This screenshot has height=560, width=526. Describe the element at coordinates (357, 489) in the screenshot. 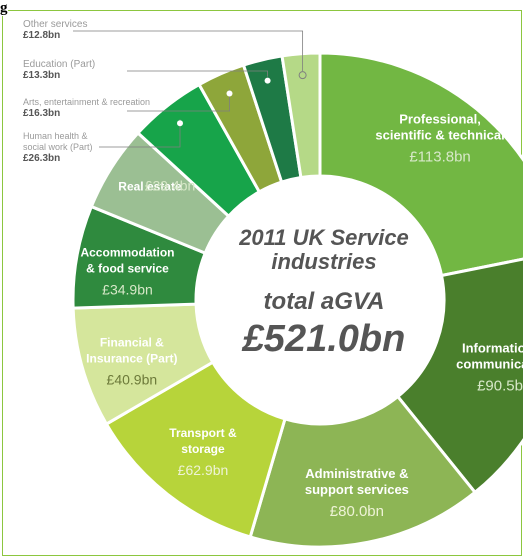

I see `slice-label-administrative-support-services: support services` at that location.